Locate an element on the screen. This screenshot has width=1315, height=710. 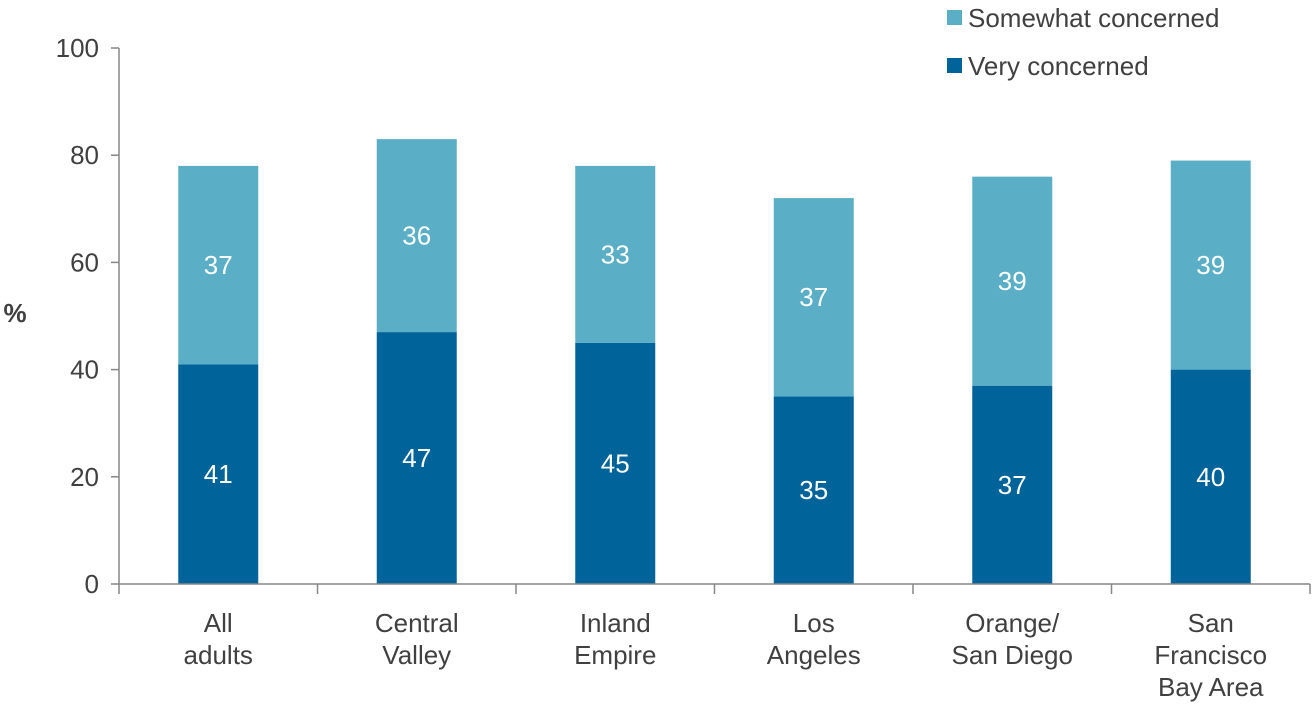
x-category-label-line: San Diego is located at coordinates (1012, 655).